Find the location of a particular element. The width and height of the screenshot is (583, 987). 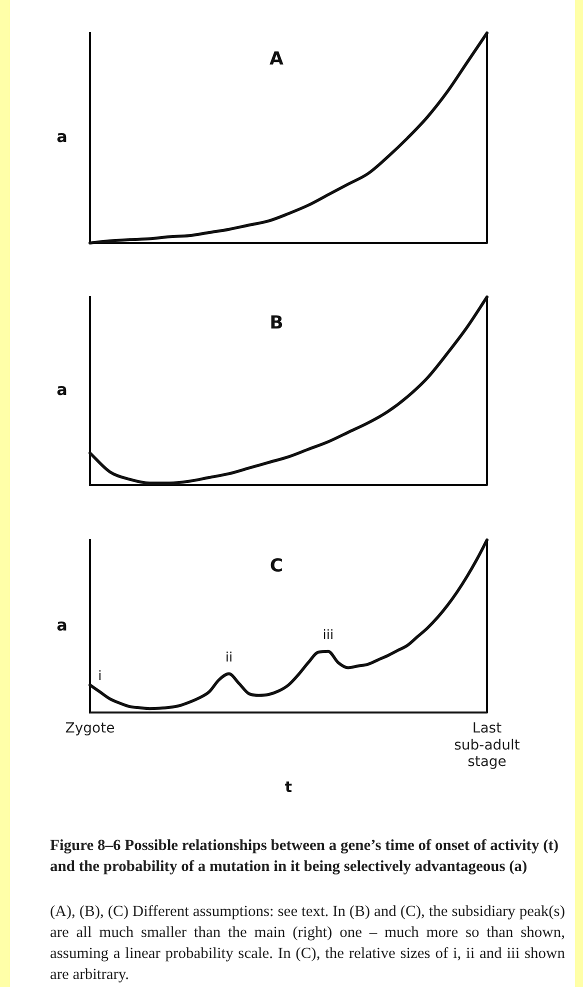

text: B is located at coordinates (277, 323).